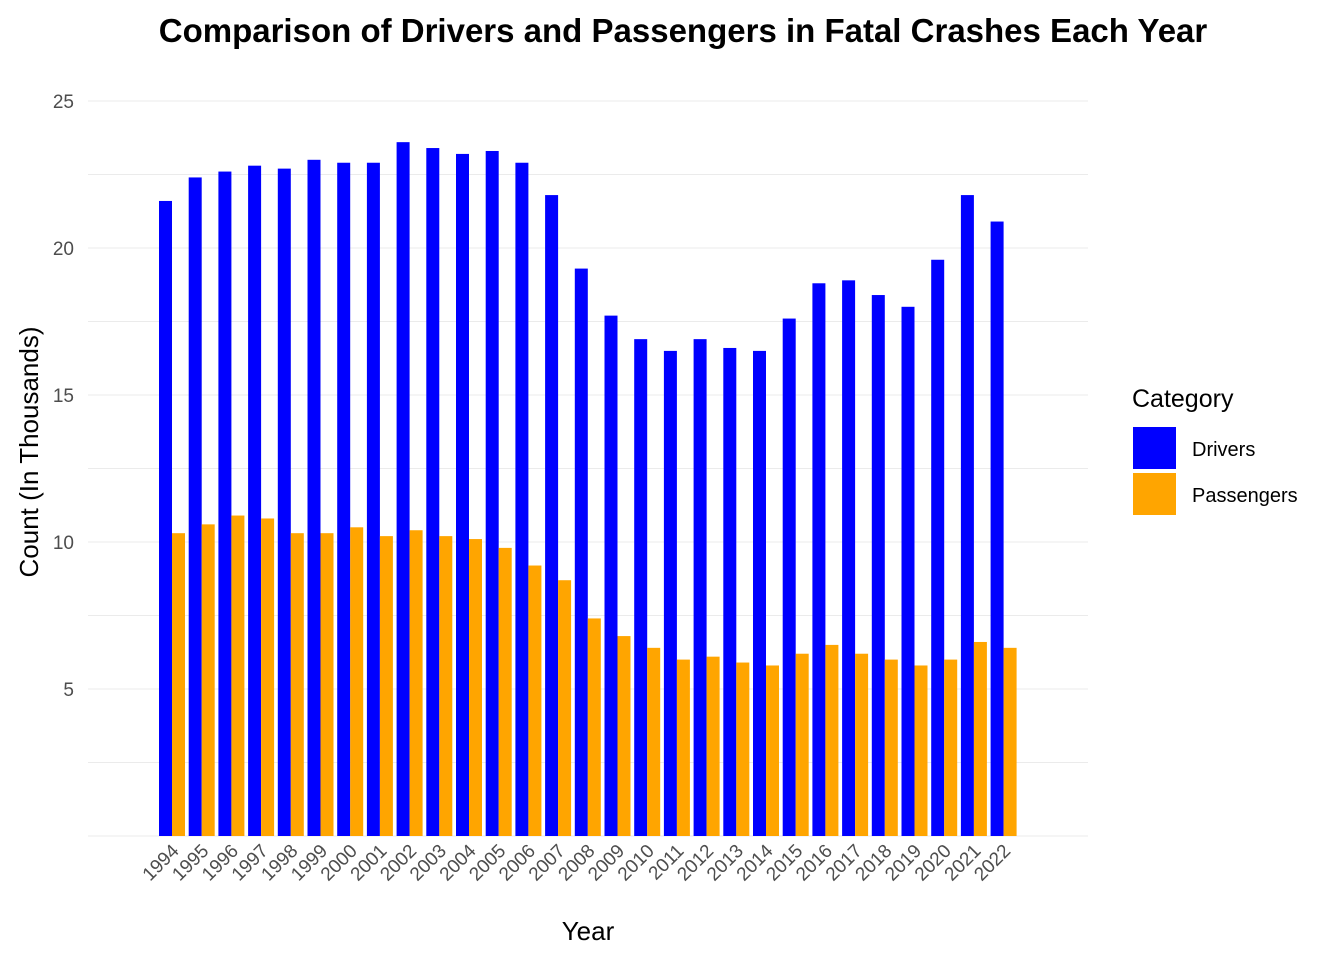 The height and width of the screenshot is (960, 1344). Describe the element at coordinates (284, 502) in the screenshot. I see `bar-drivers-1998` at that location.